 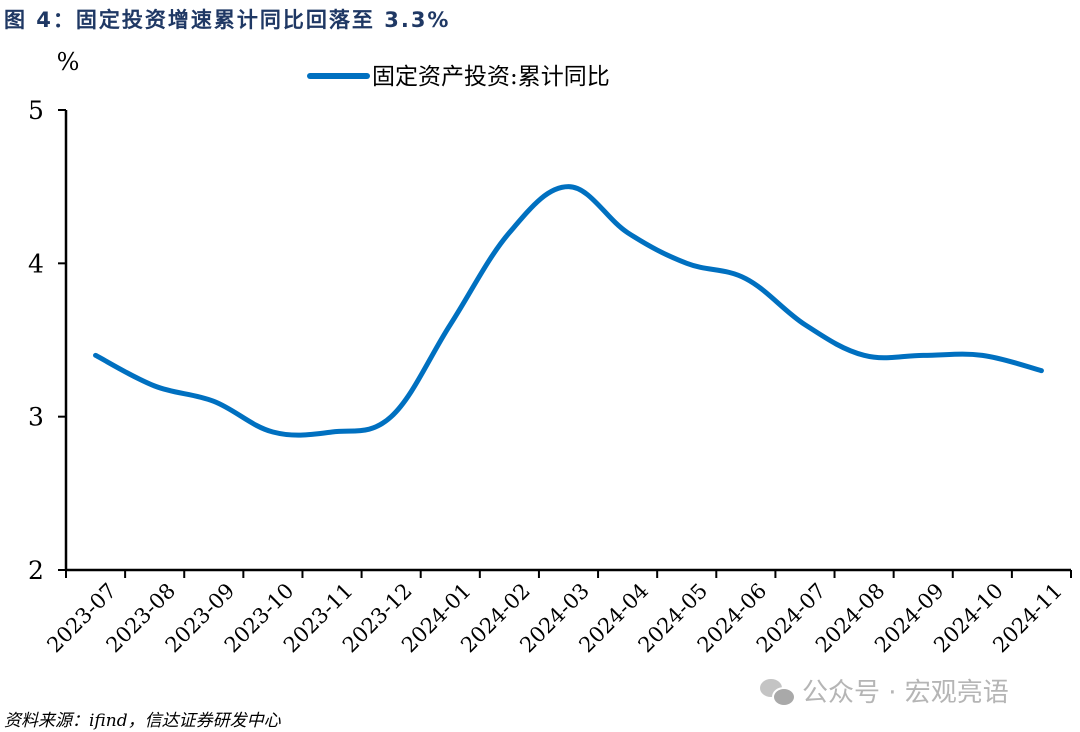 I want to click on legend-label: 固定资产投资:累计同比, so click(x=491, y=77).